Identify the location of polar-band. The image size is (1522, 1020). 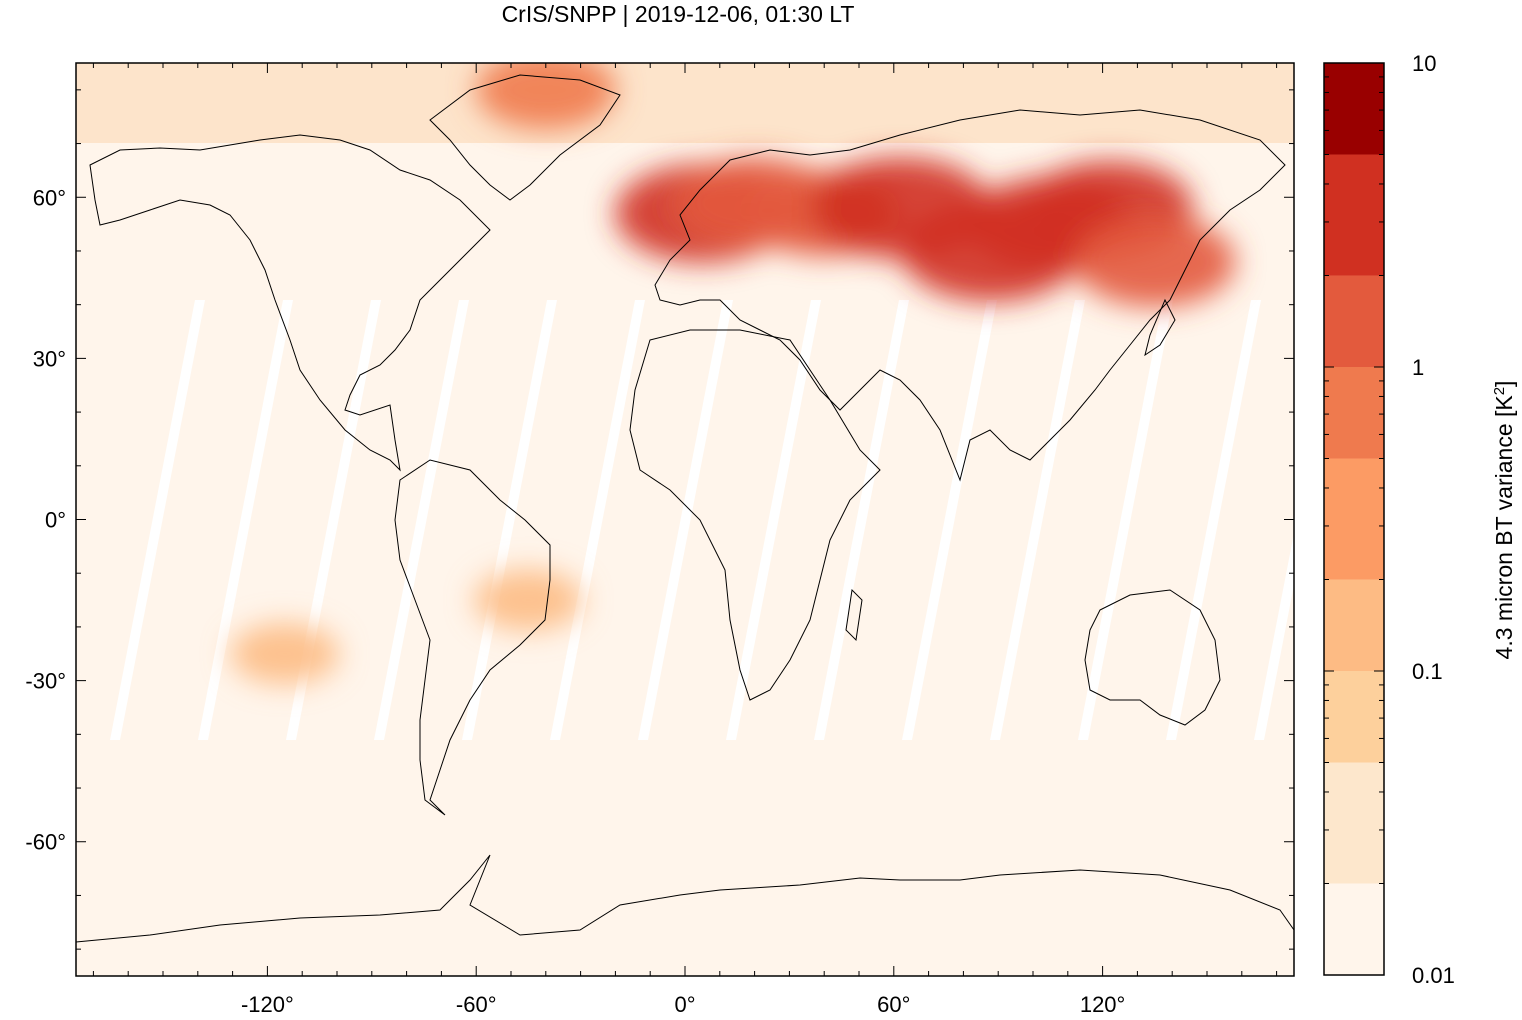
(685, 103).